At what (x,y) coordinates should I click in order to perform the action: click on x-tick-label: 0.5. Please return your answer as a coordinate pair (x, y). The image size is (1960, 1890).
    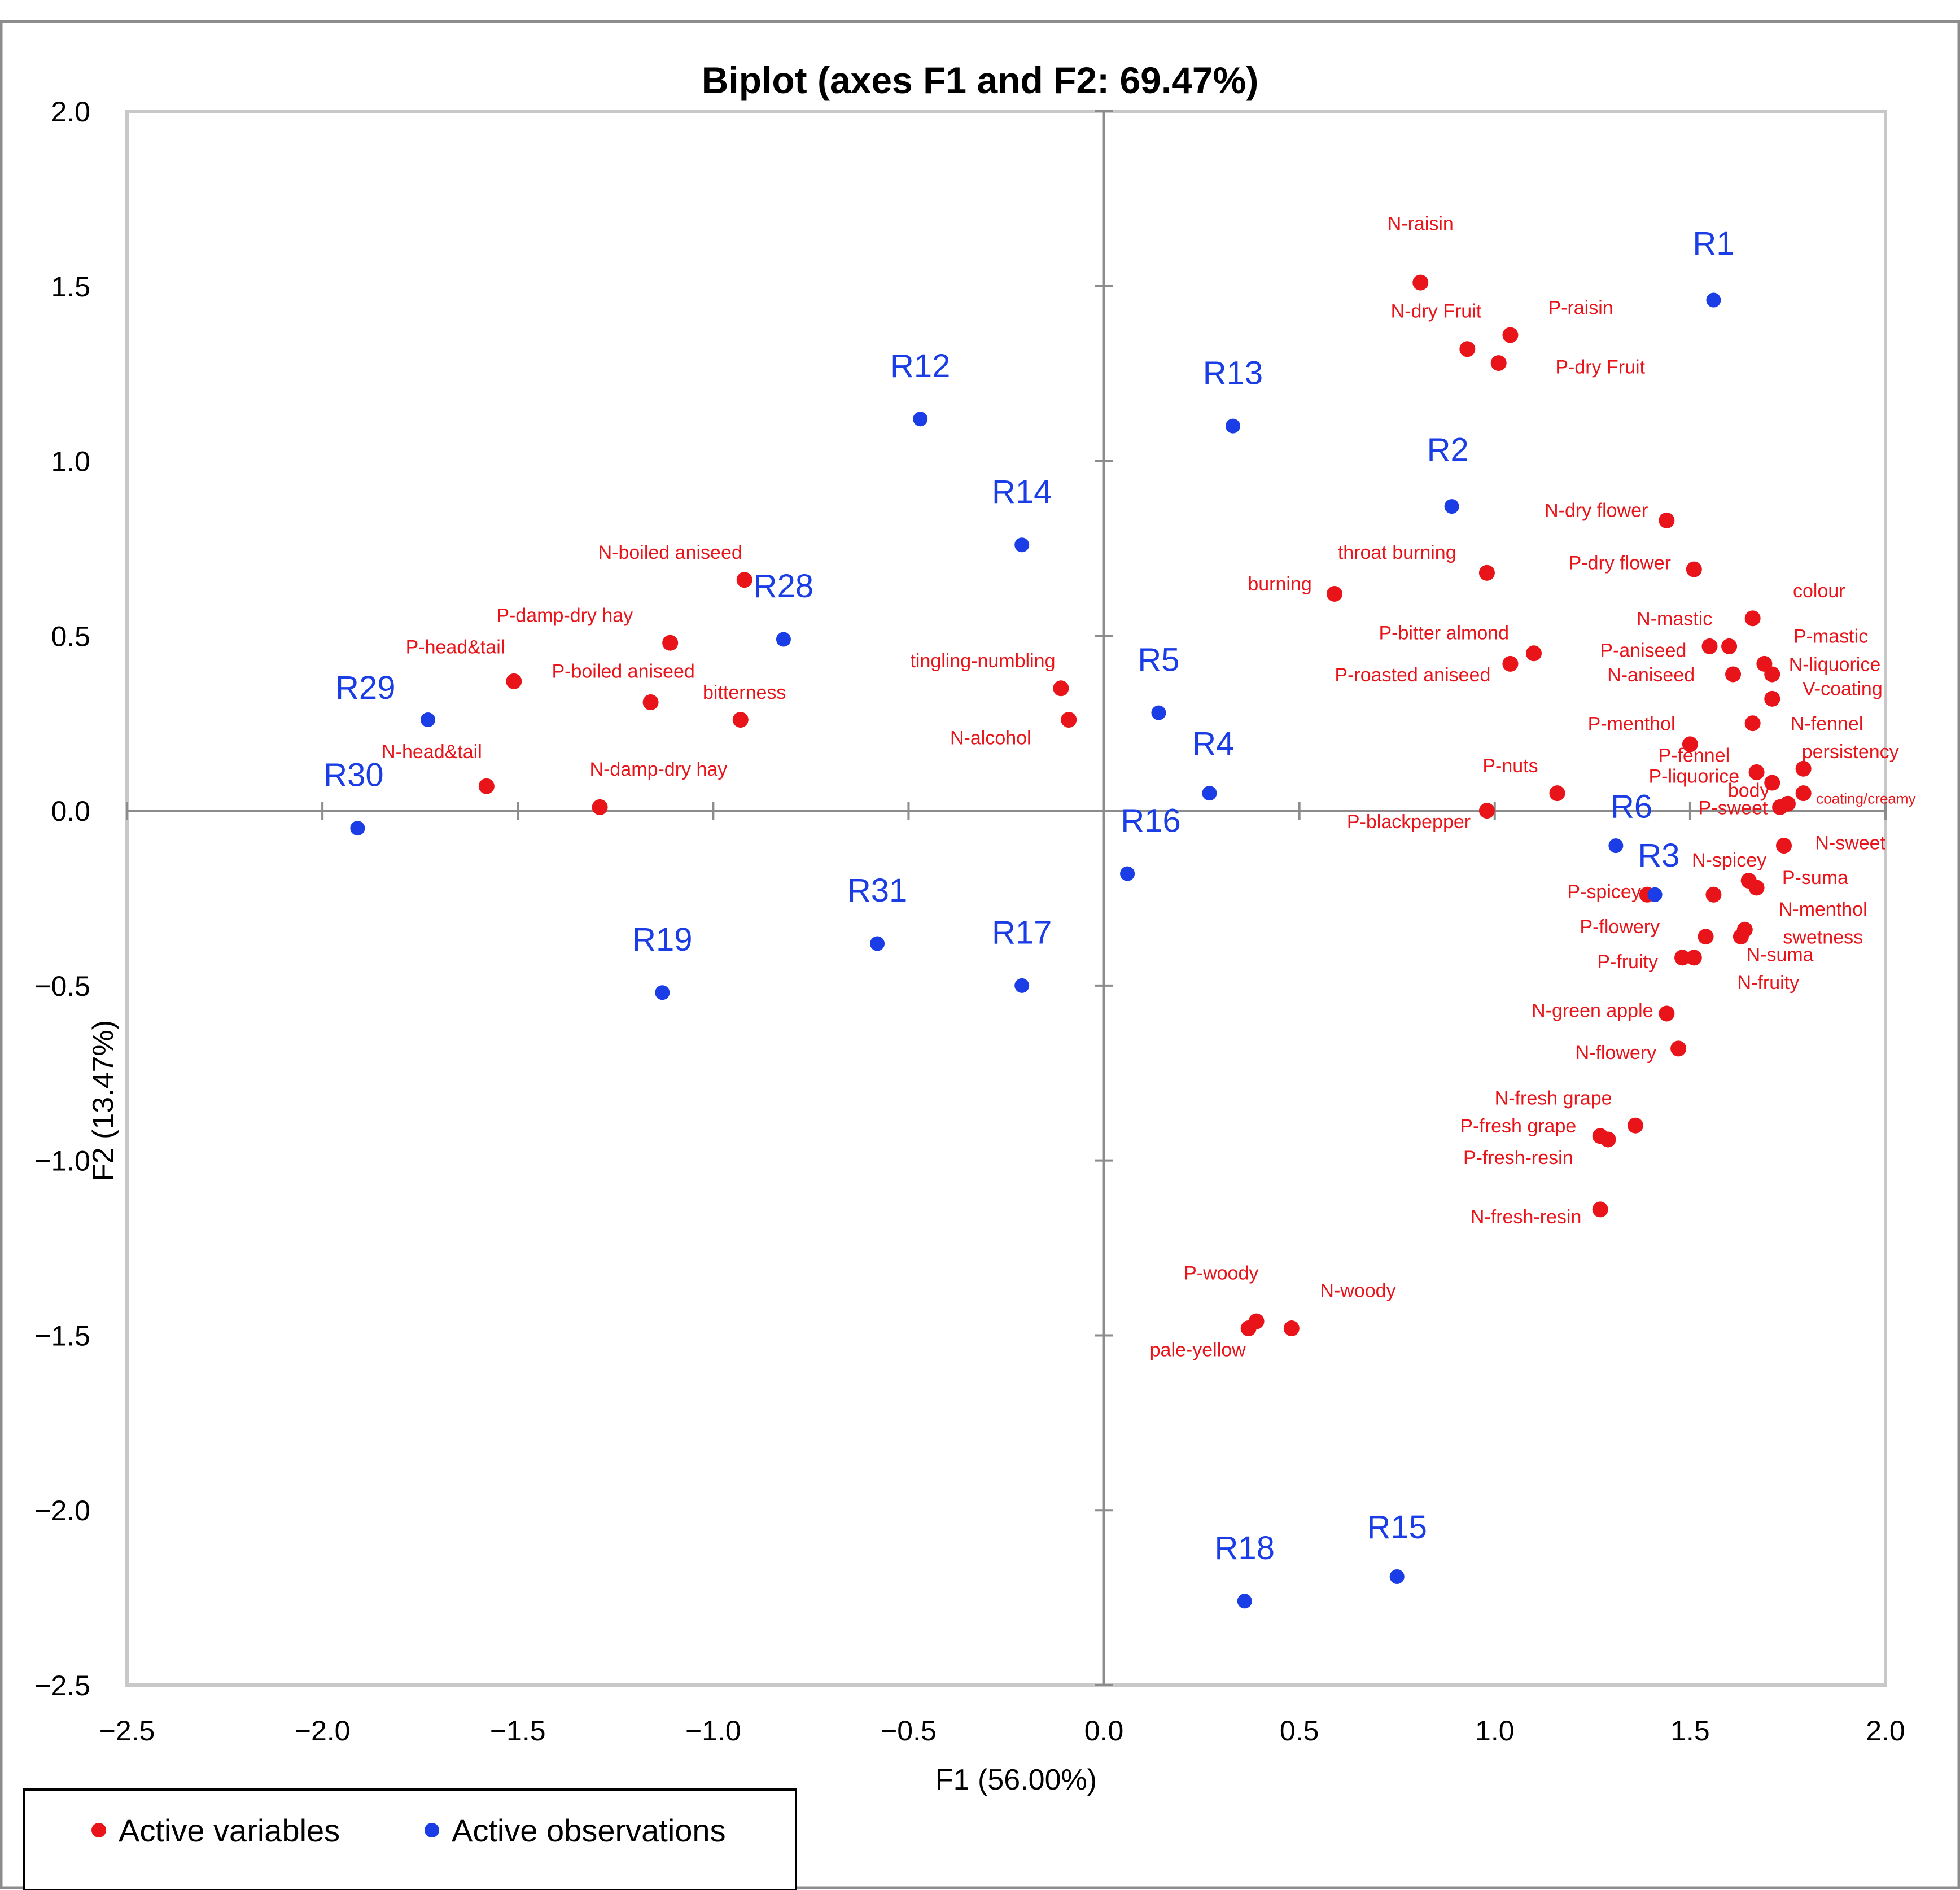
    Looking at the image, I should click on (1299, 1731).